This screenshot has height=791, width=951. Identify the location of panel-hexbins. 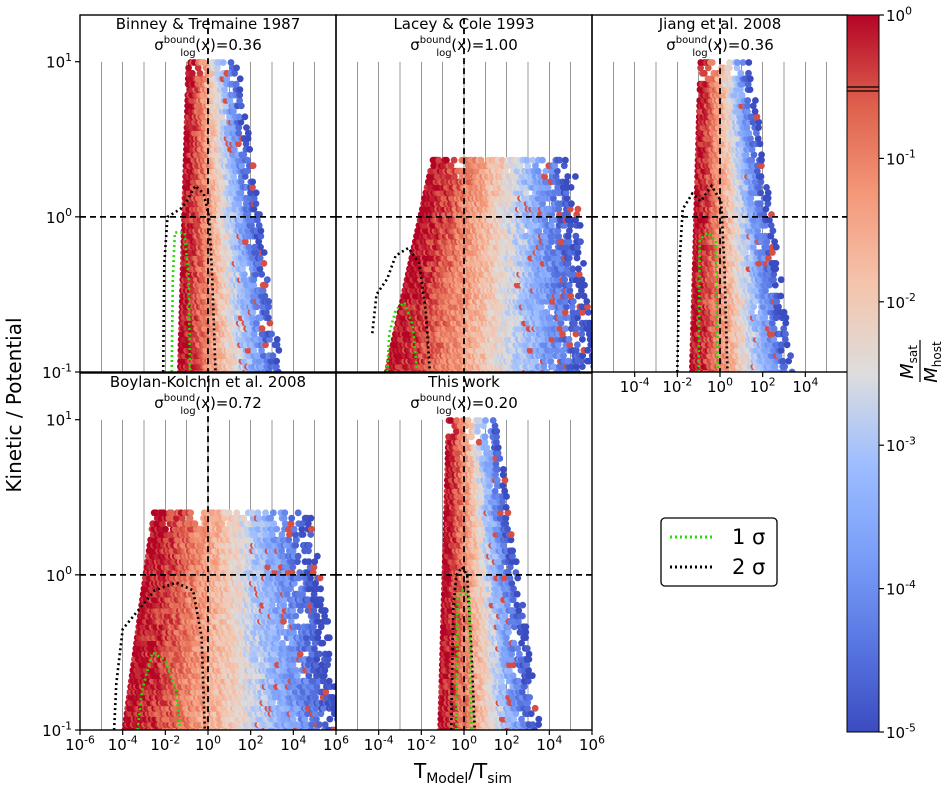
(229, 215).